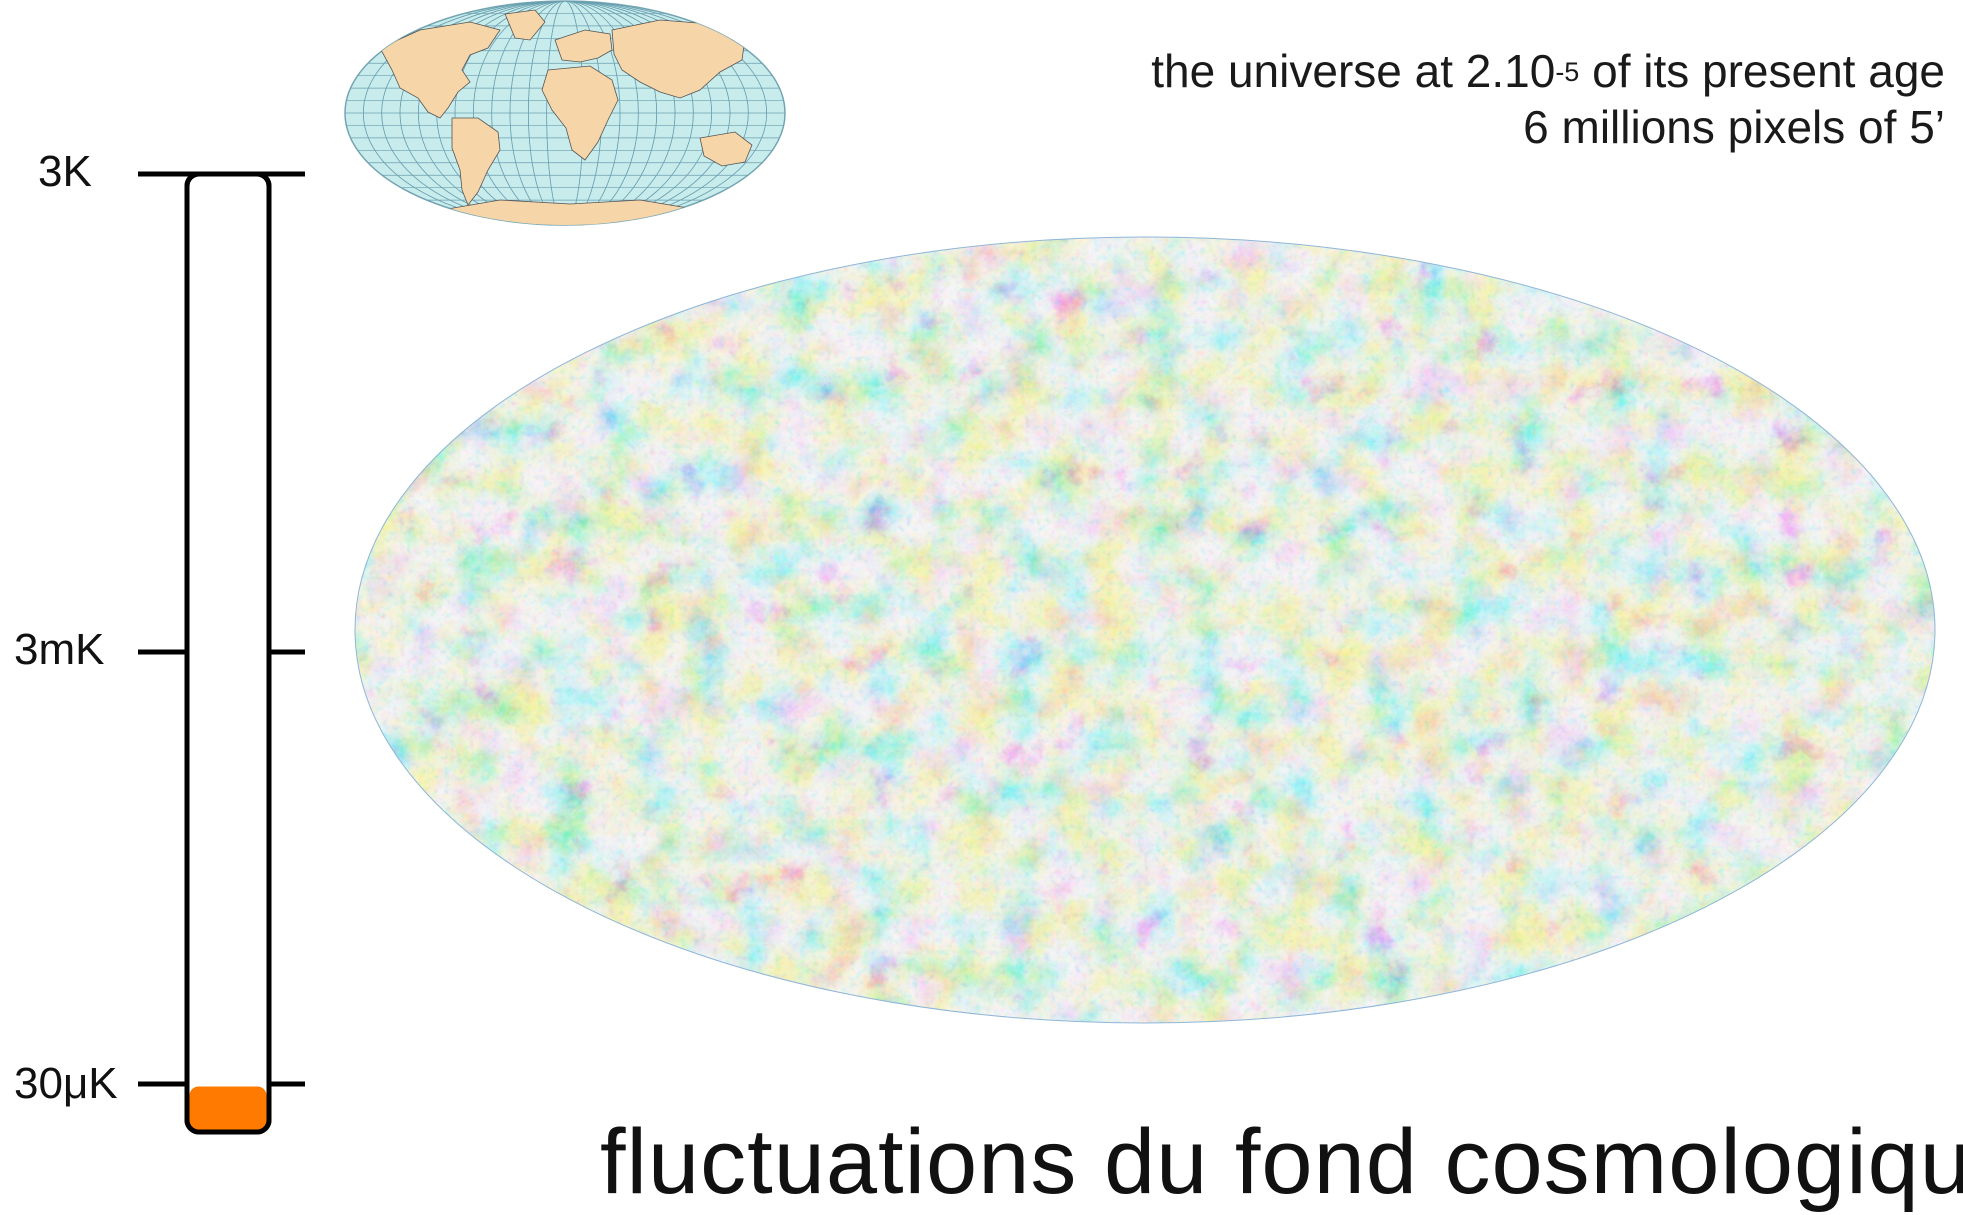  What do you see at coordinates (1762, 71) in the screenshot?
I see `caption-age-suffix: of its present age` at bounding box center [1762, 71].